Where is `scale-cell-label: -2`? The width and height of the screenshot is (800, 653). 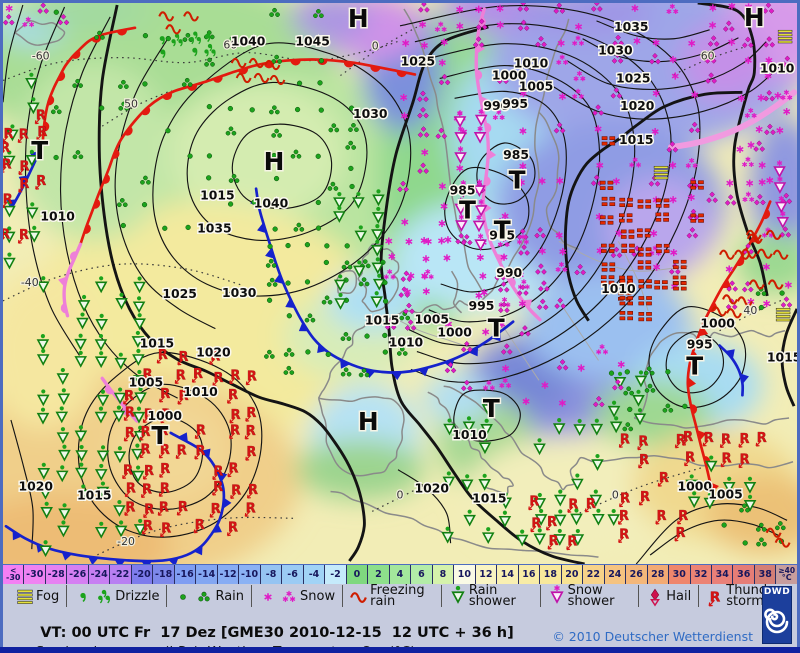 scale-cell-label: -2 is located at coordinates (335, 574).